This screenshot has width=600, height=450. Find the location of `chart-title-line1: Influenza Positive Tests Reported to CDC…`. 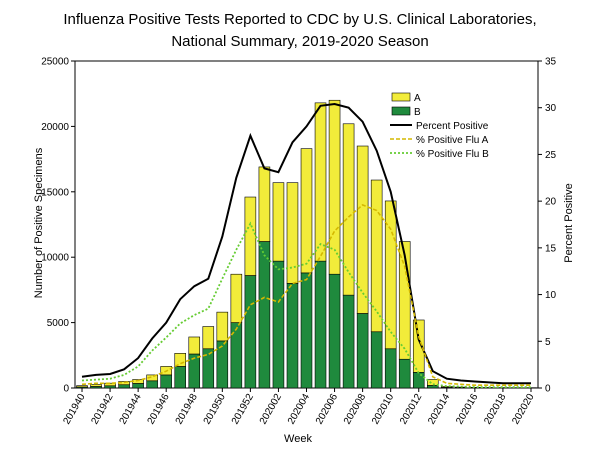

chart-title-line1: Influenza Positive Tests Reported to CDC… is located at coordinates (299, 19).